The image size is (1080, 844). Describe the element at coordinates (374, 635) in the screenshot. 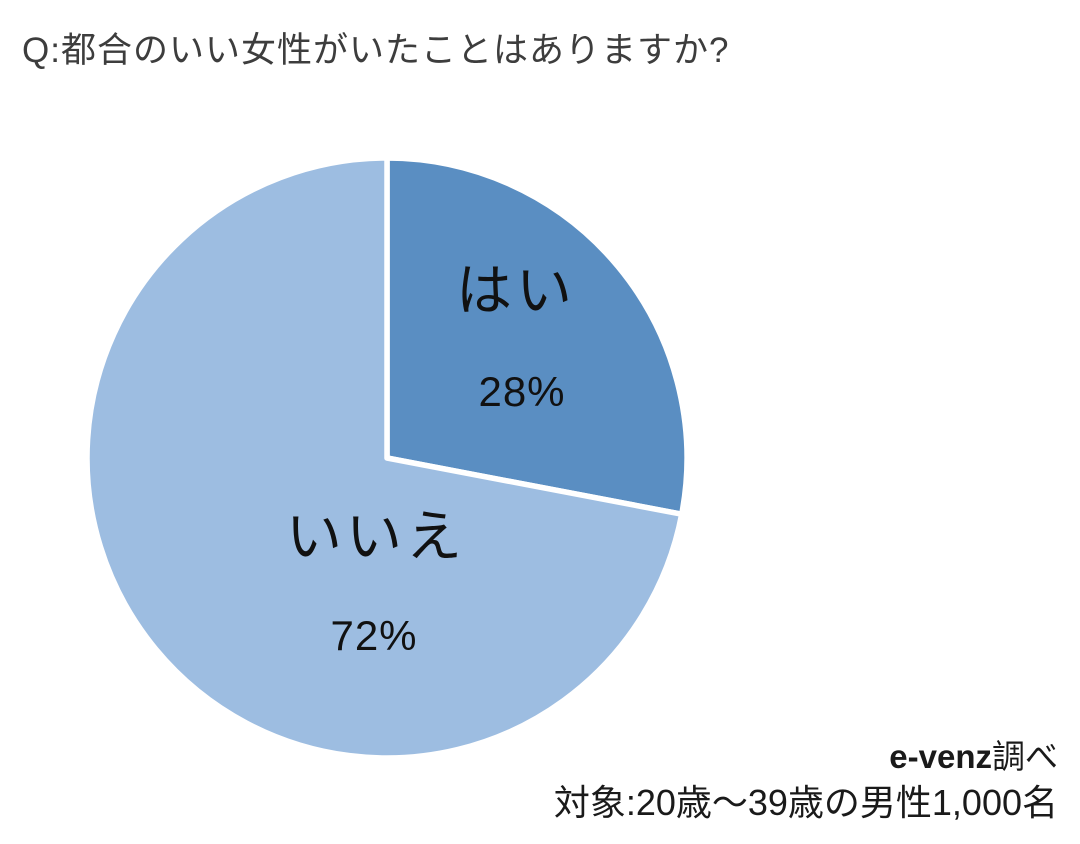

I see `slice-percent-no: 72%` at that location.